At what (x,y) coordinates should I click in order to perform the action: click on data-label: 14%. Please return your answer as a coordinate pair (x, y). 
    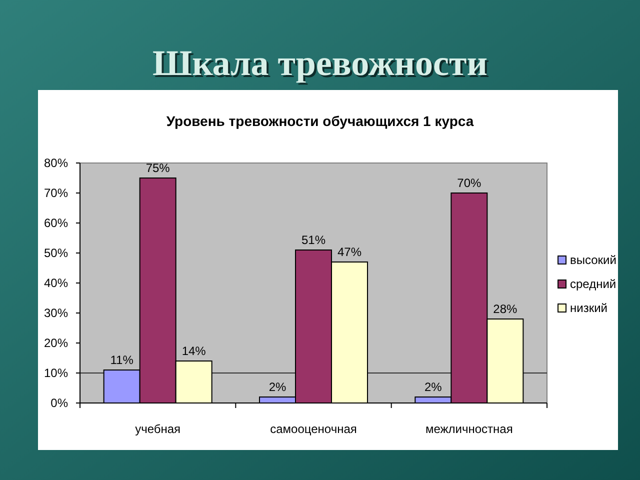
    Looking at the image, I should click on (194, 351).